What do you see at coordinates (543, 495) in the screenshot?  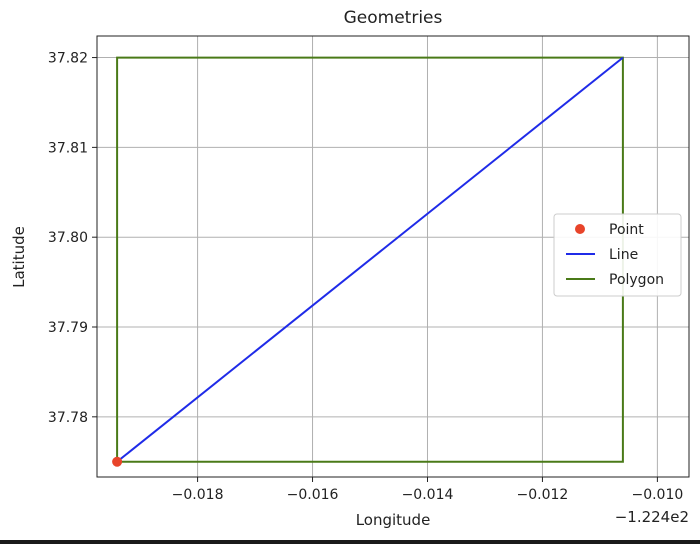 I see `x-tick-label: −0.012` at bounding box center [543, 495].